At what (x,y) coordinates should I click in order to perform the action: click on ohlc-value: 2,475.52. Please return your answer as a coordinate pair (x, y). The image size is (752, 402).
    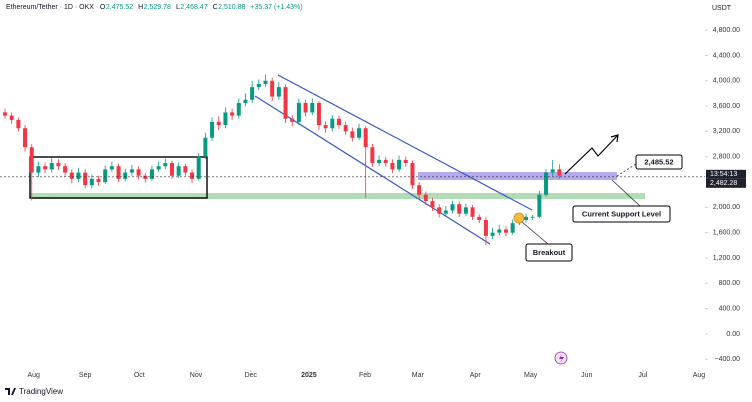
    Looking at the image, I should click on (119, 7).